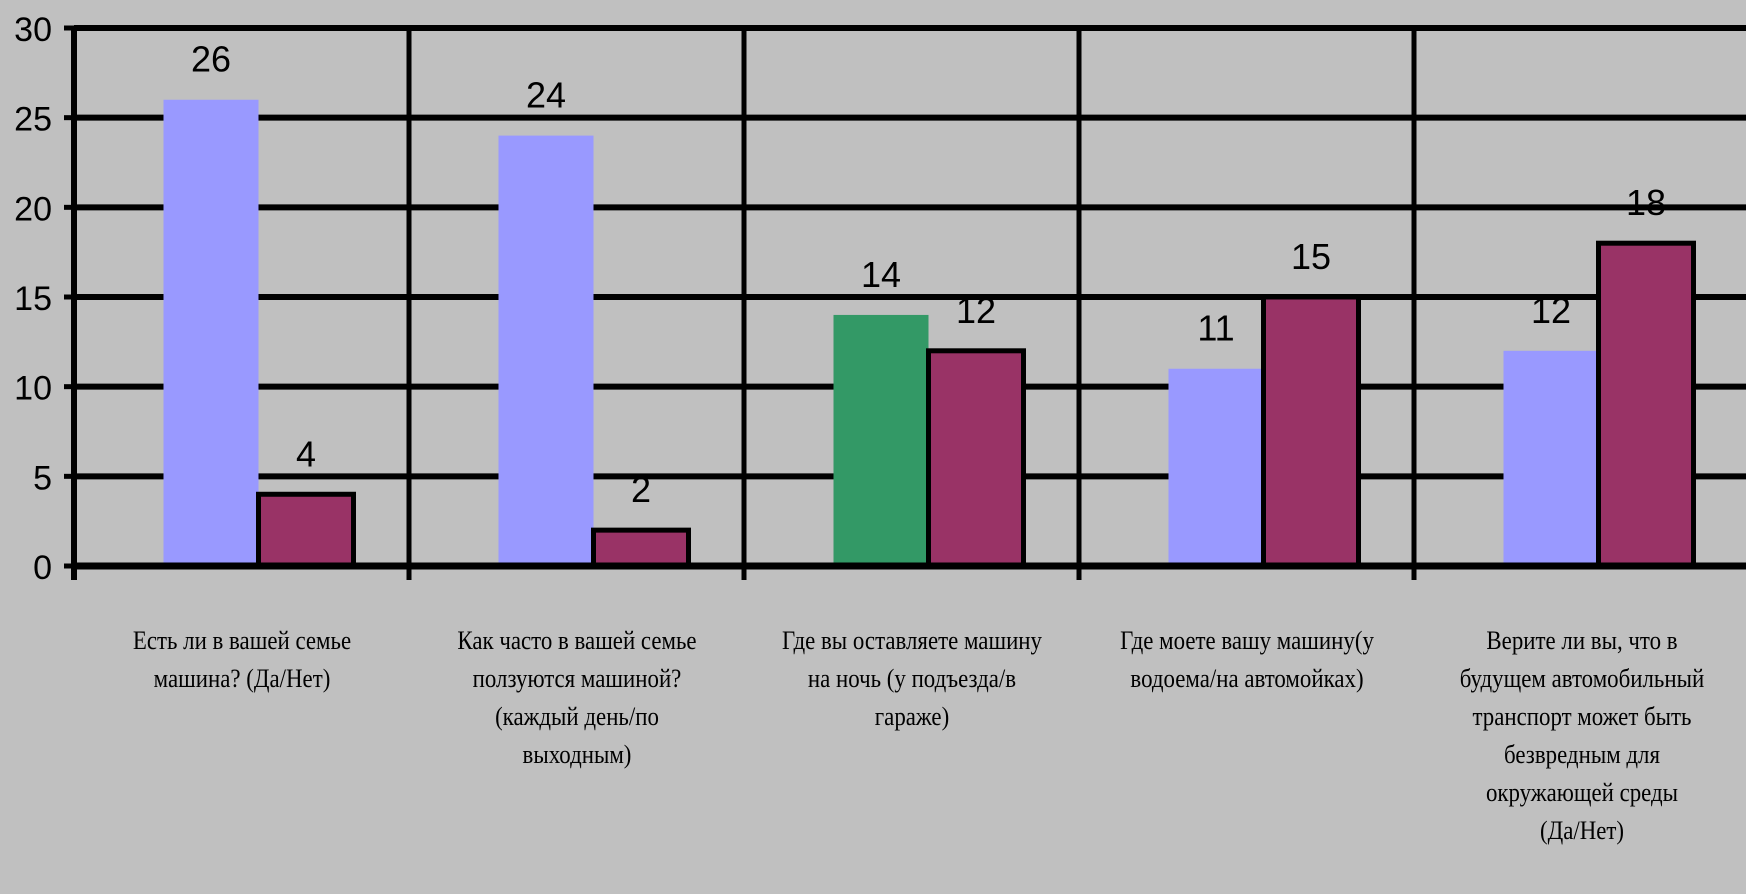 The image size is (1746, 894). What do you see at coordinates (1581, 792) in the screenshot?
I see `category-label-line: окружающей среды` at bounding box center [1581, 792].